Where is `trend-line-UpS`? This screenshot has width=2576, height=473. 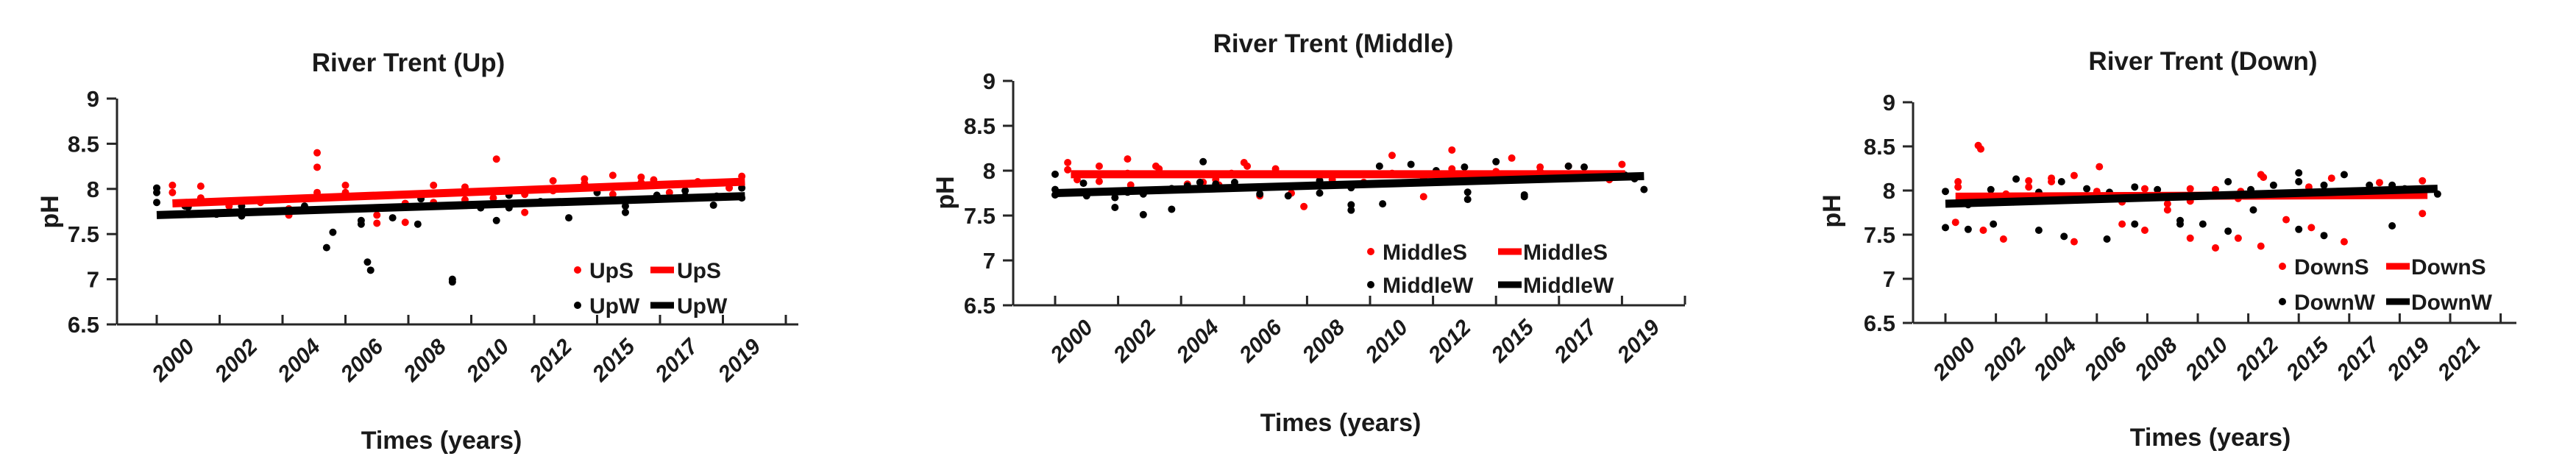
trend-line-UpS is located at coordinates (458, 192).